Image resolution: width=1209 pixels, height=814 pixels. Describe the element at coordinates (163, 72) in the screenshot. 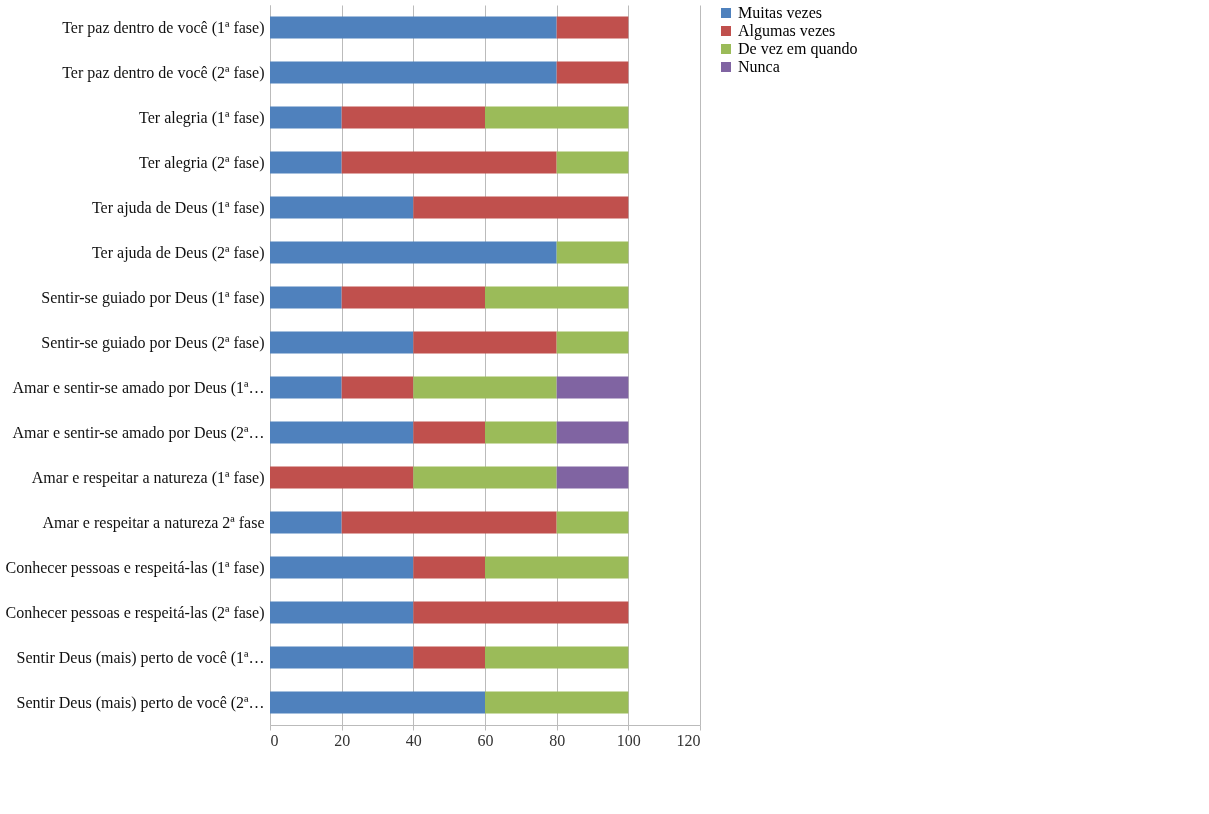

I see `y-tick-label: Ter paz dentro de você (2ª fase)` at that location.